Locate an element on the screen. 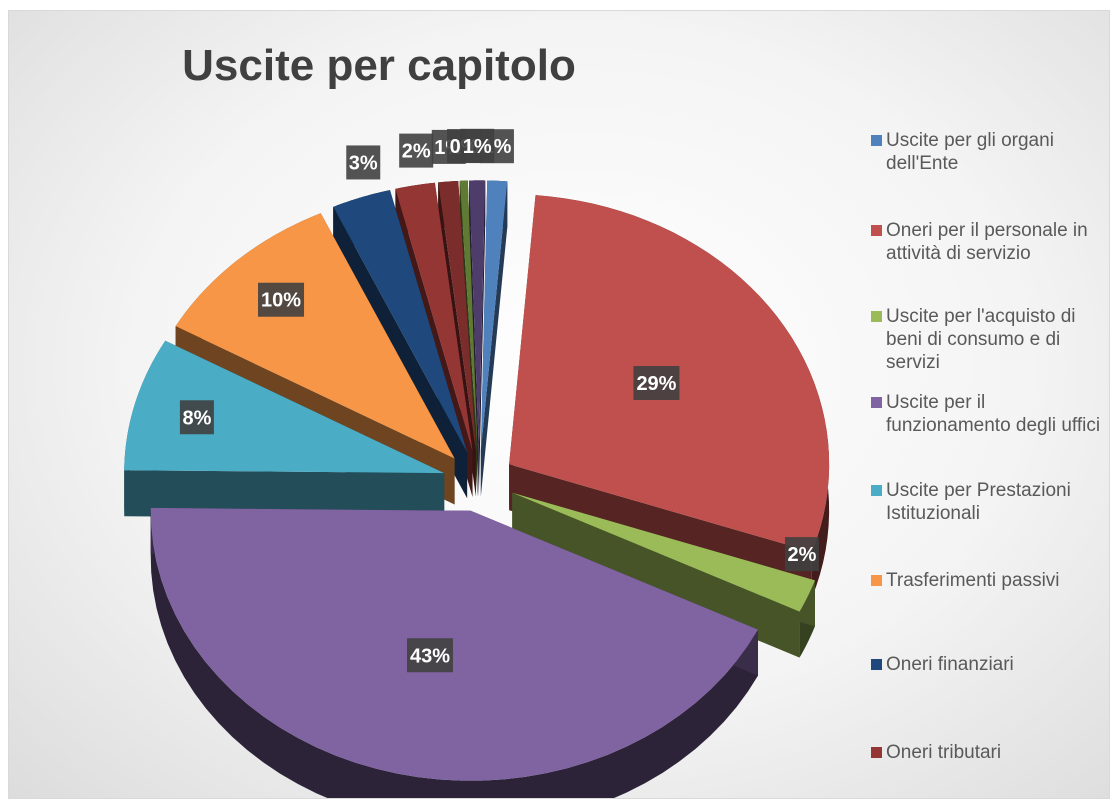 The height and width of the screenshot is (803, 1114). legend-label-4: Uscite per Prestazioni Istituzionali is located at coordinates (978, 502).